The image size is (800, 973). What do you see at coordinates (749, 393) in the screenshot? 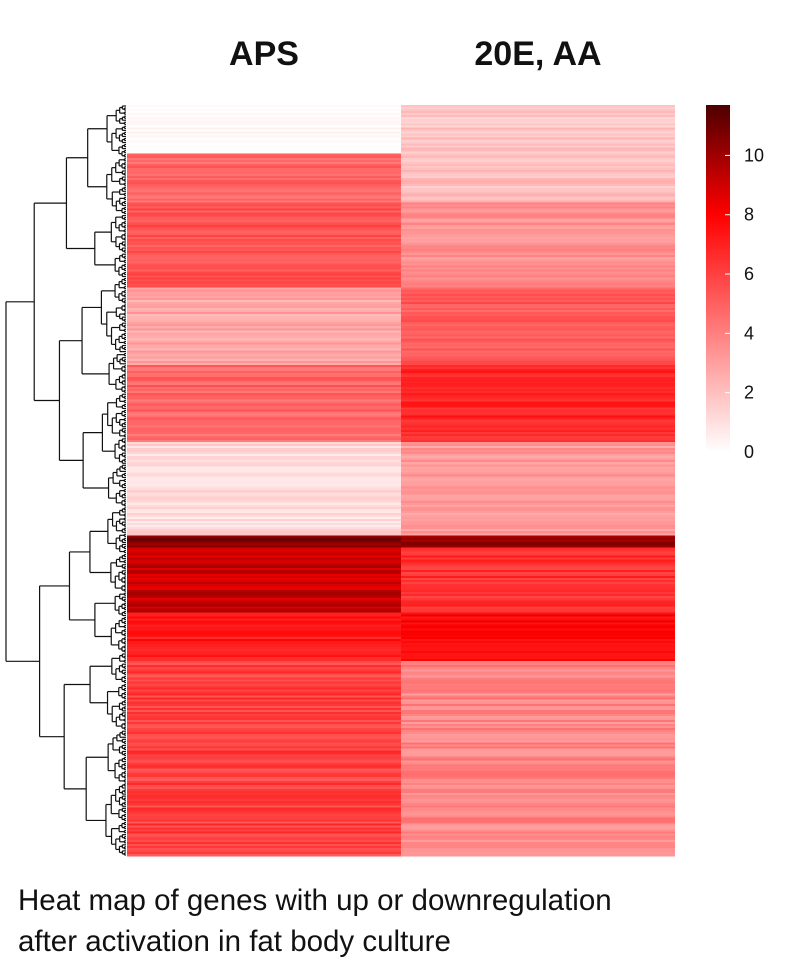
I see `legend-tick-label: 2` at bounding box center [749, 393].